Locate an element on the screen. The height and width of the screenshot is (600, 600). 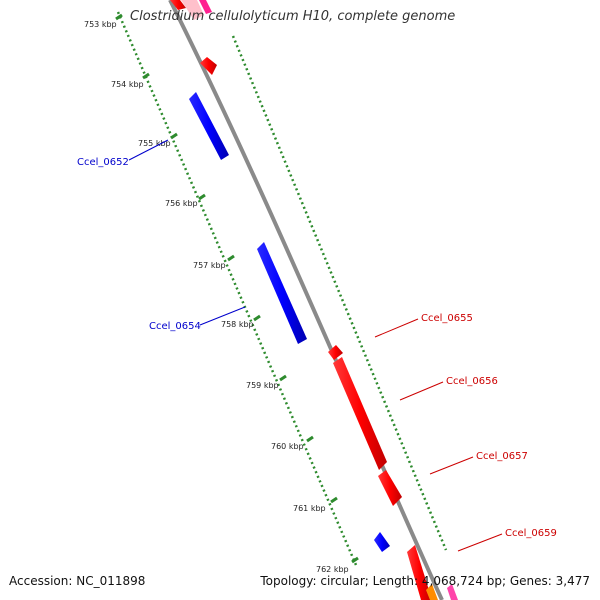
scale-label: 755 kbp is located at coordinates (154, 143).